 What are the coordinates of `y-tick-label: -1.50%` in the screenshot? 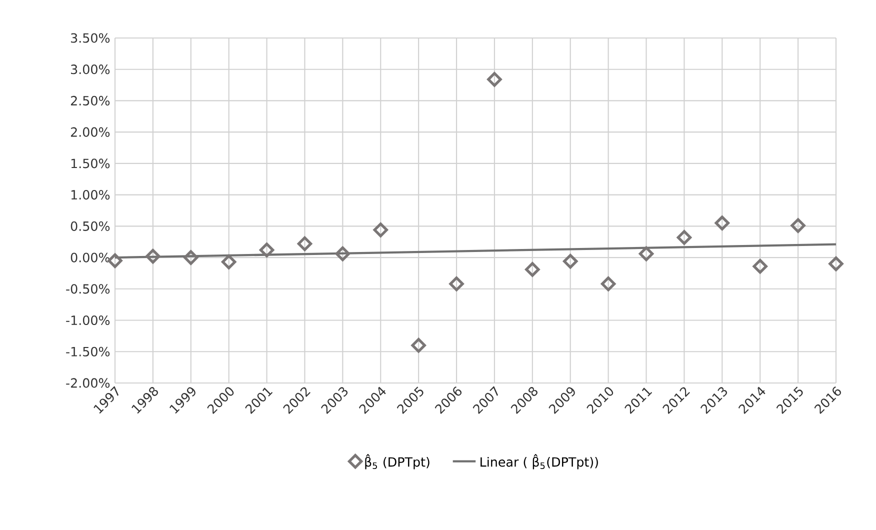 It's located at (88, 351).